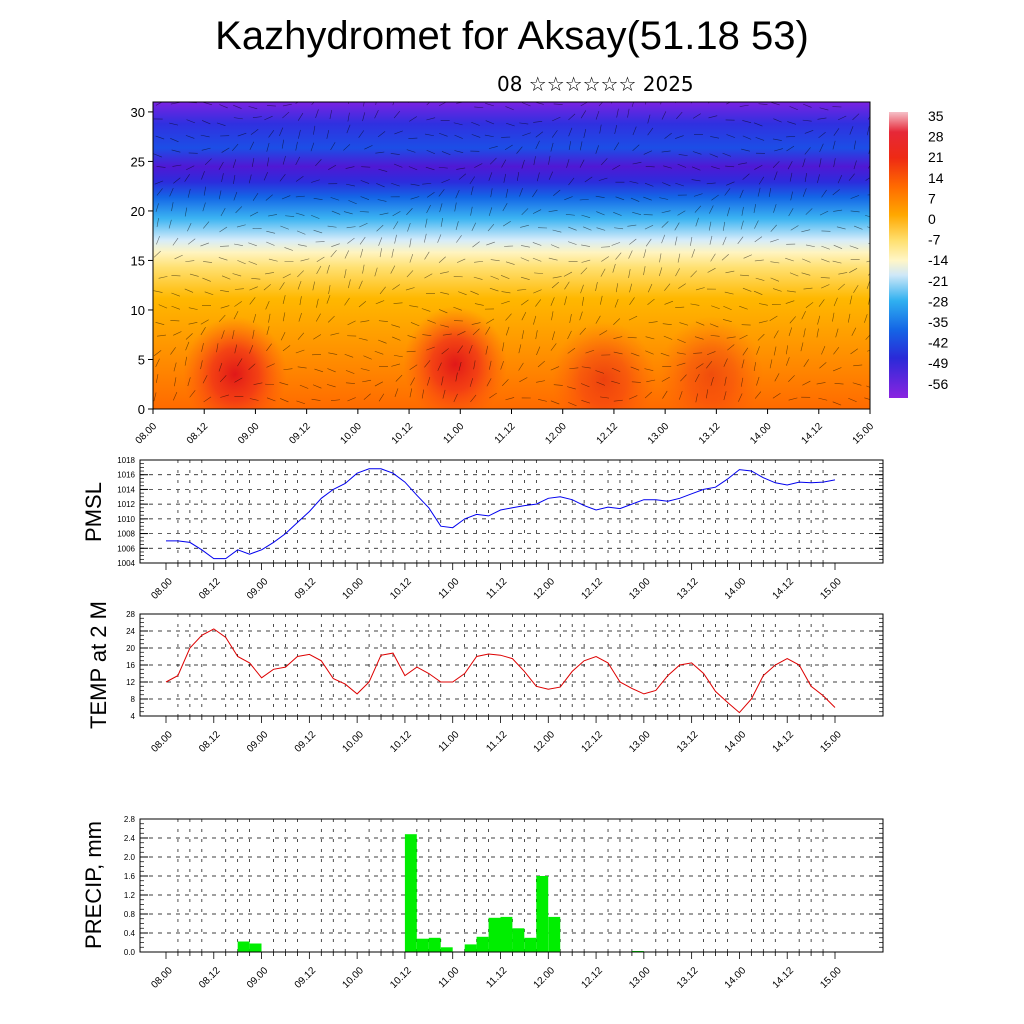 The width and height of the screenshot is (1024, 1024). Describe the element at coordinates (938, 260) in the screenshot. I see `colorbar-label: -14` at that location.